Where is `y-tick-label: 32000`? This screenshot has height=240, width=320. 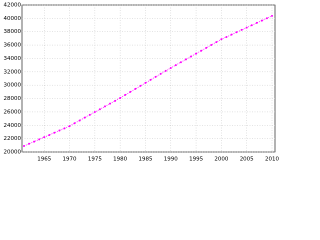
y-tick-label: 32000 is located at coordinates (13, 72).